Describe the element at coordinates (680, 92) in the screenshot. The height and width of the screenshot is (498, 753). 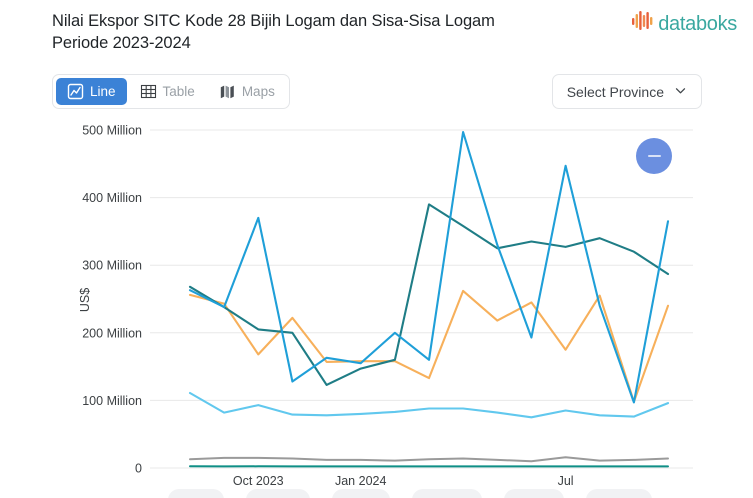
I see `chevron-down-icon` at that location.